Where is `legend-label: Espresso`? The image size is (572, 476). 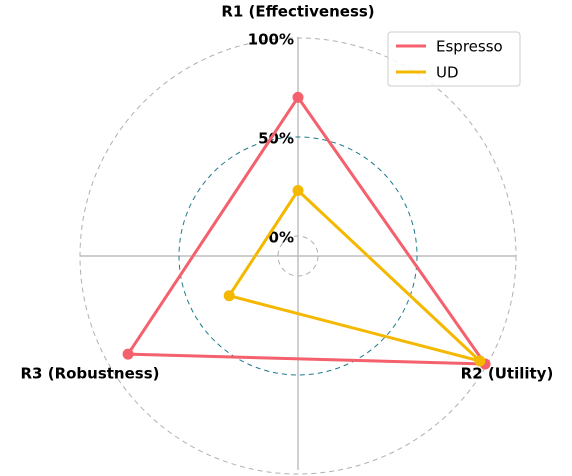 legend-label: Espresso is located at coordinates (469, 47).